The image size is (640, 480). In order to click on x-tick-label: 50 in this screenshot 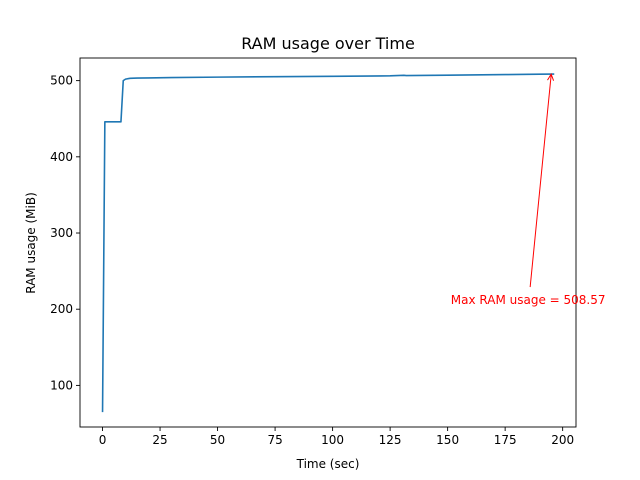, I will do `click(217, 440)`.